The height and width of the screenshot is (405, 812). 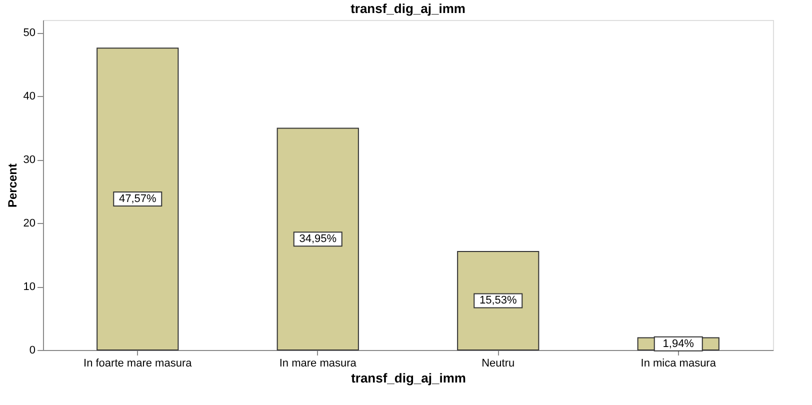 I want to click on x-tick-label: In mare masura, so click(x=318, y=364).